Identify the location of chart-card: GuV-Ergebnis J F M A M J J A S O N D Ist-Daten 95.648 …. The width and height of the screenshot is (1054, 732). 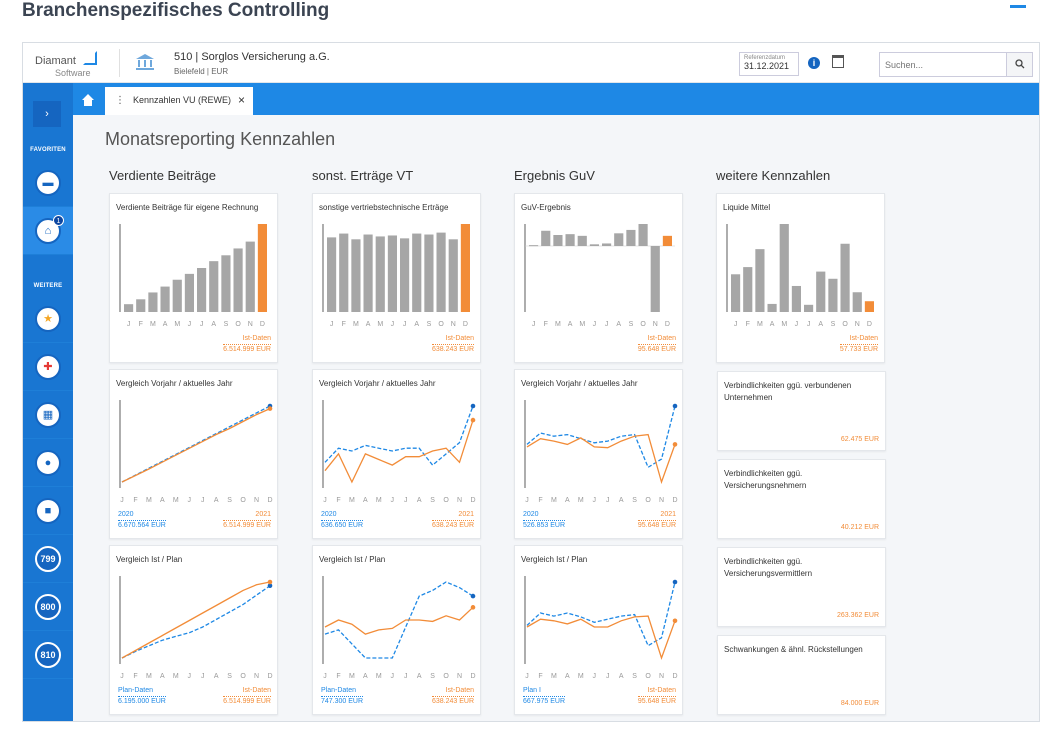
(598, 278).